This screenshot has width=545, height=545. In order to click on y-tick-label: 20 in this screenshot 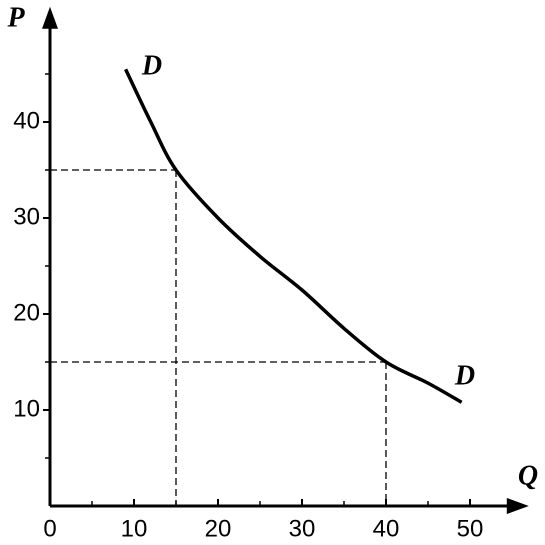, I will do `click(26, 312)`.